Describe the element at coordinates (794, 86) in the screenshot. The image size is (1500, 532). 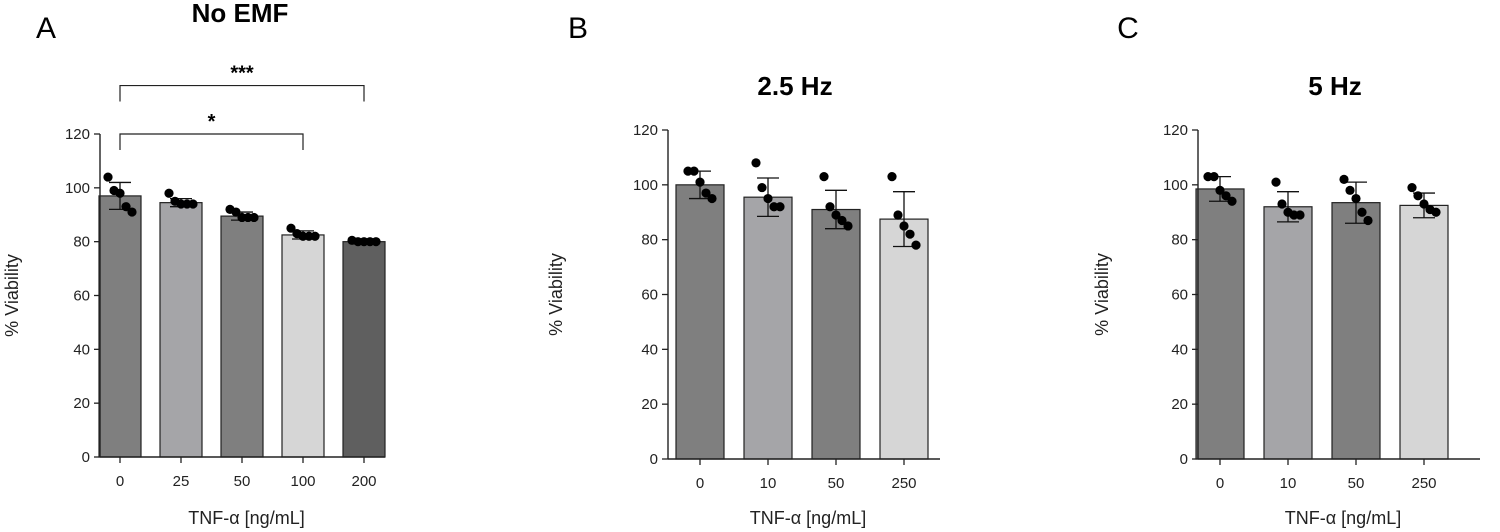
I see `panel-title: 2.5 Hz` at that location.